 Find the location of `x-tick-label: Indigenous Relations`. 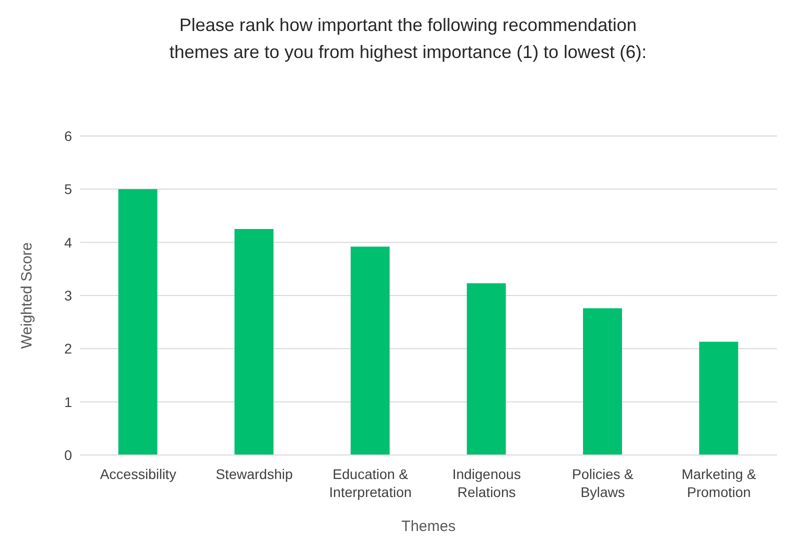

x-tick-label: Indigenous Relations is located at coordinates (486, 483).